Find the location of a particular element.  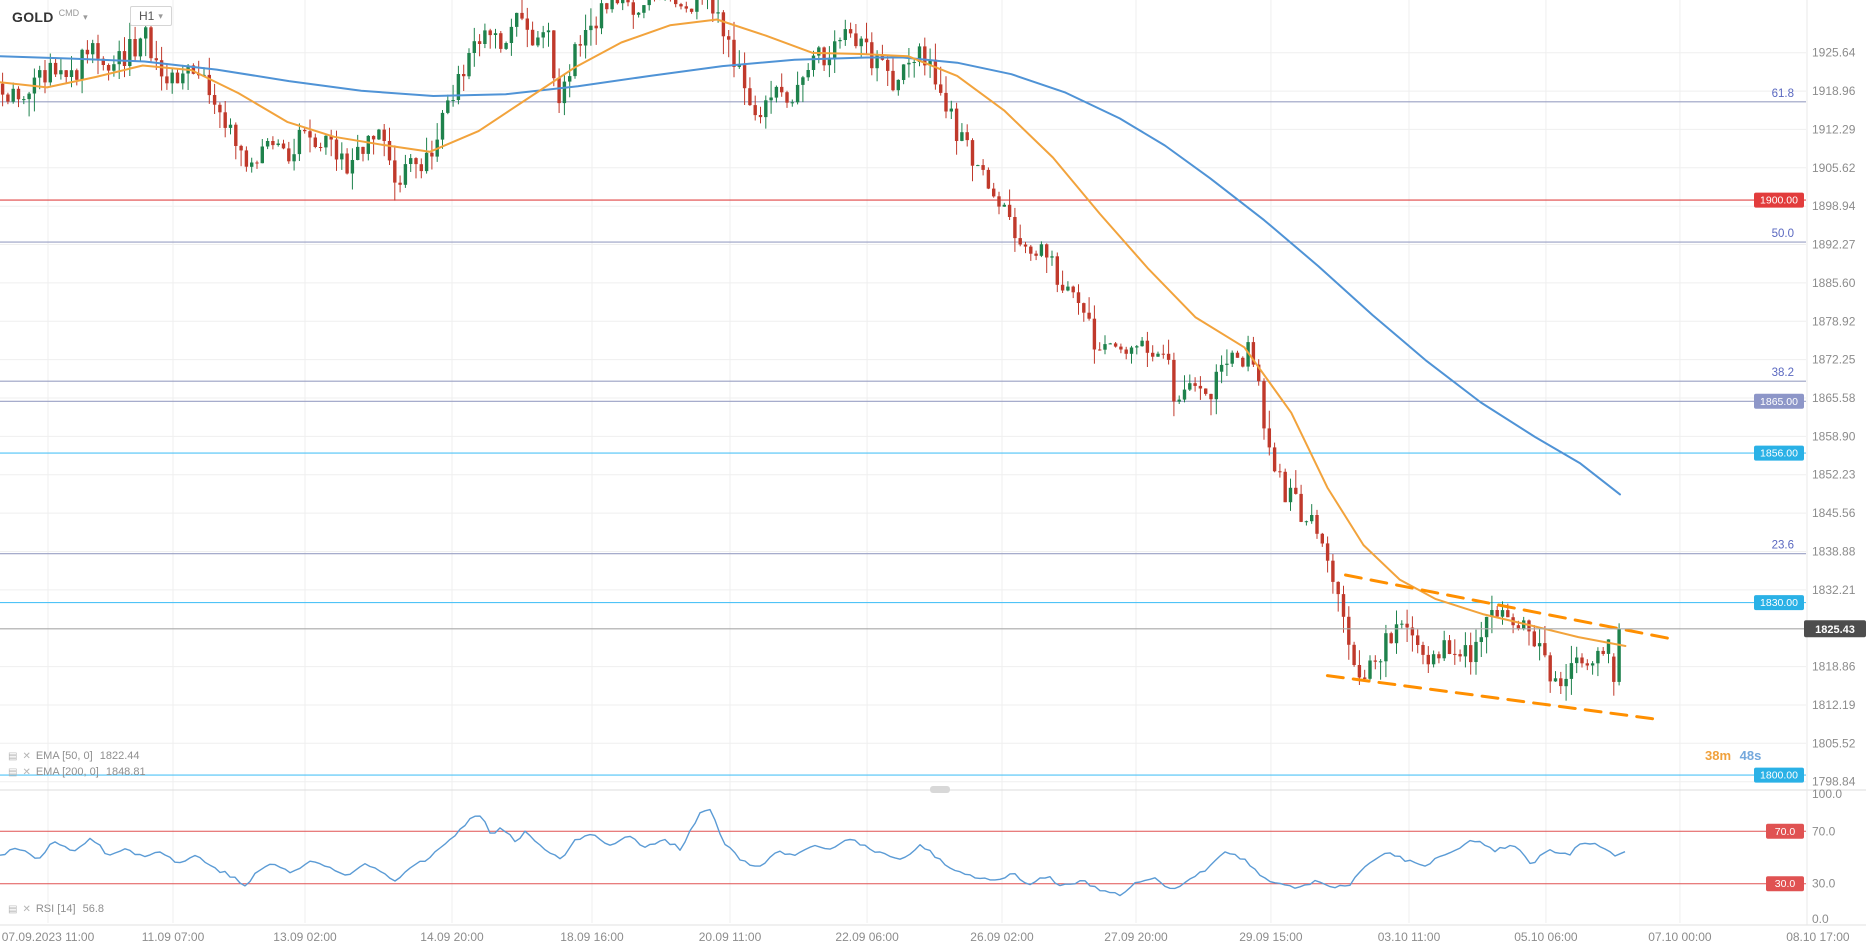

indicator-row-ema200: ▤ ✕ EMA [200, 0] 1848.81 is located at coordinates (77, 772).